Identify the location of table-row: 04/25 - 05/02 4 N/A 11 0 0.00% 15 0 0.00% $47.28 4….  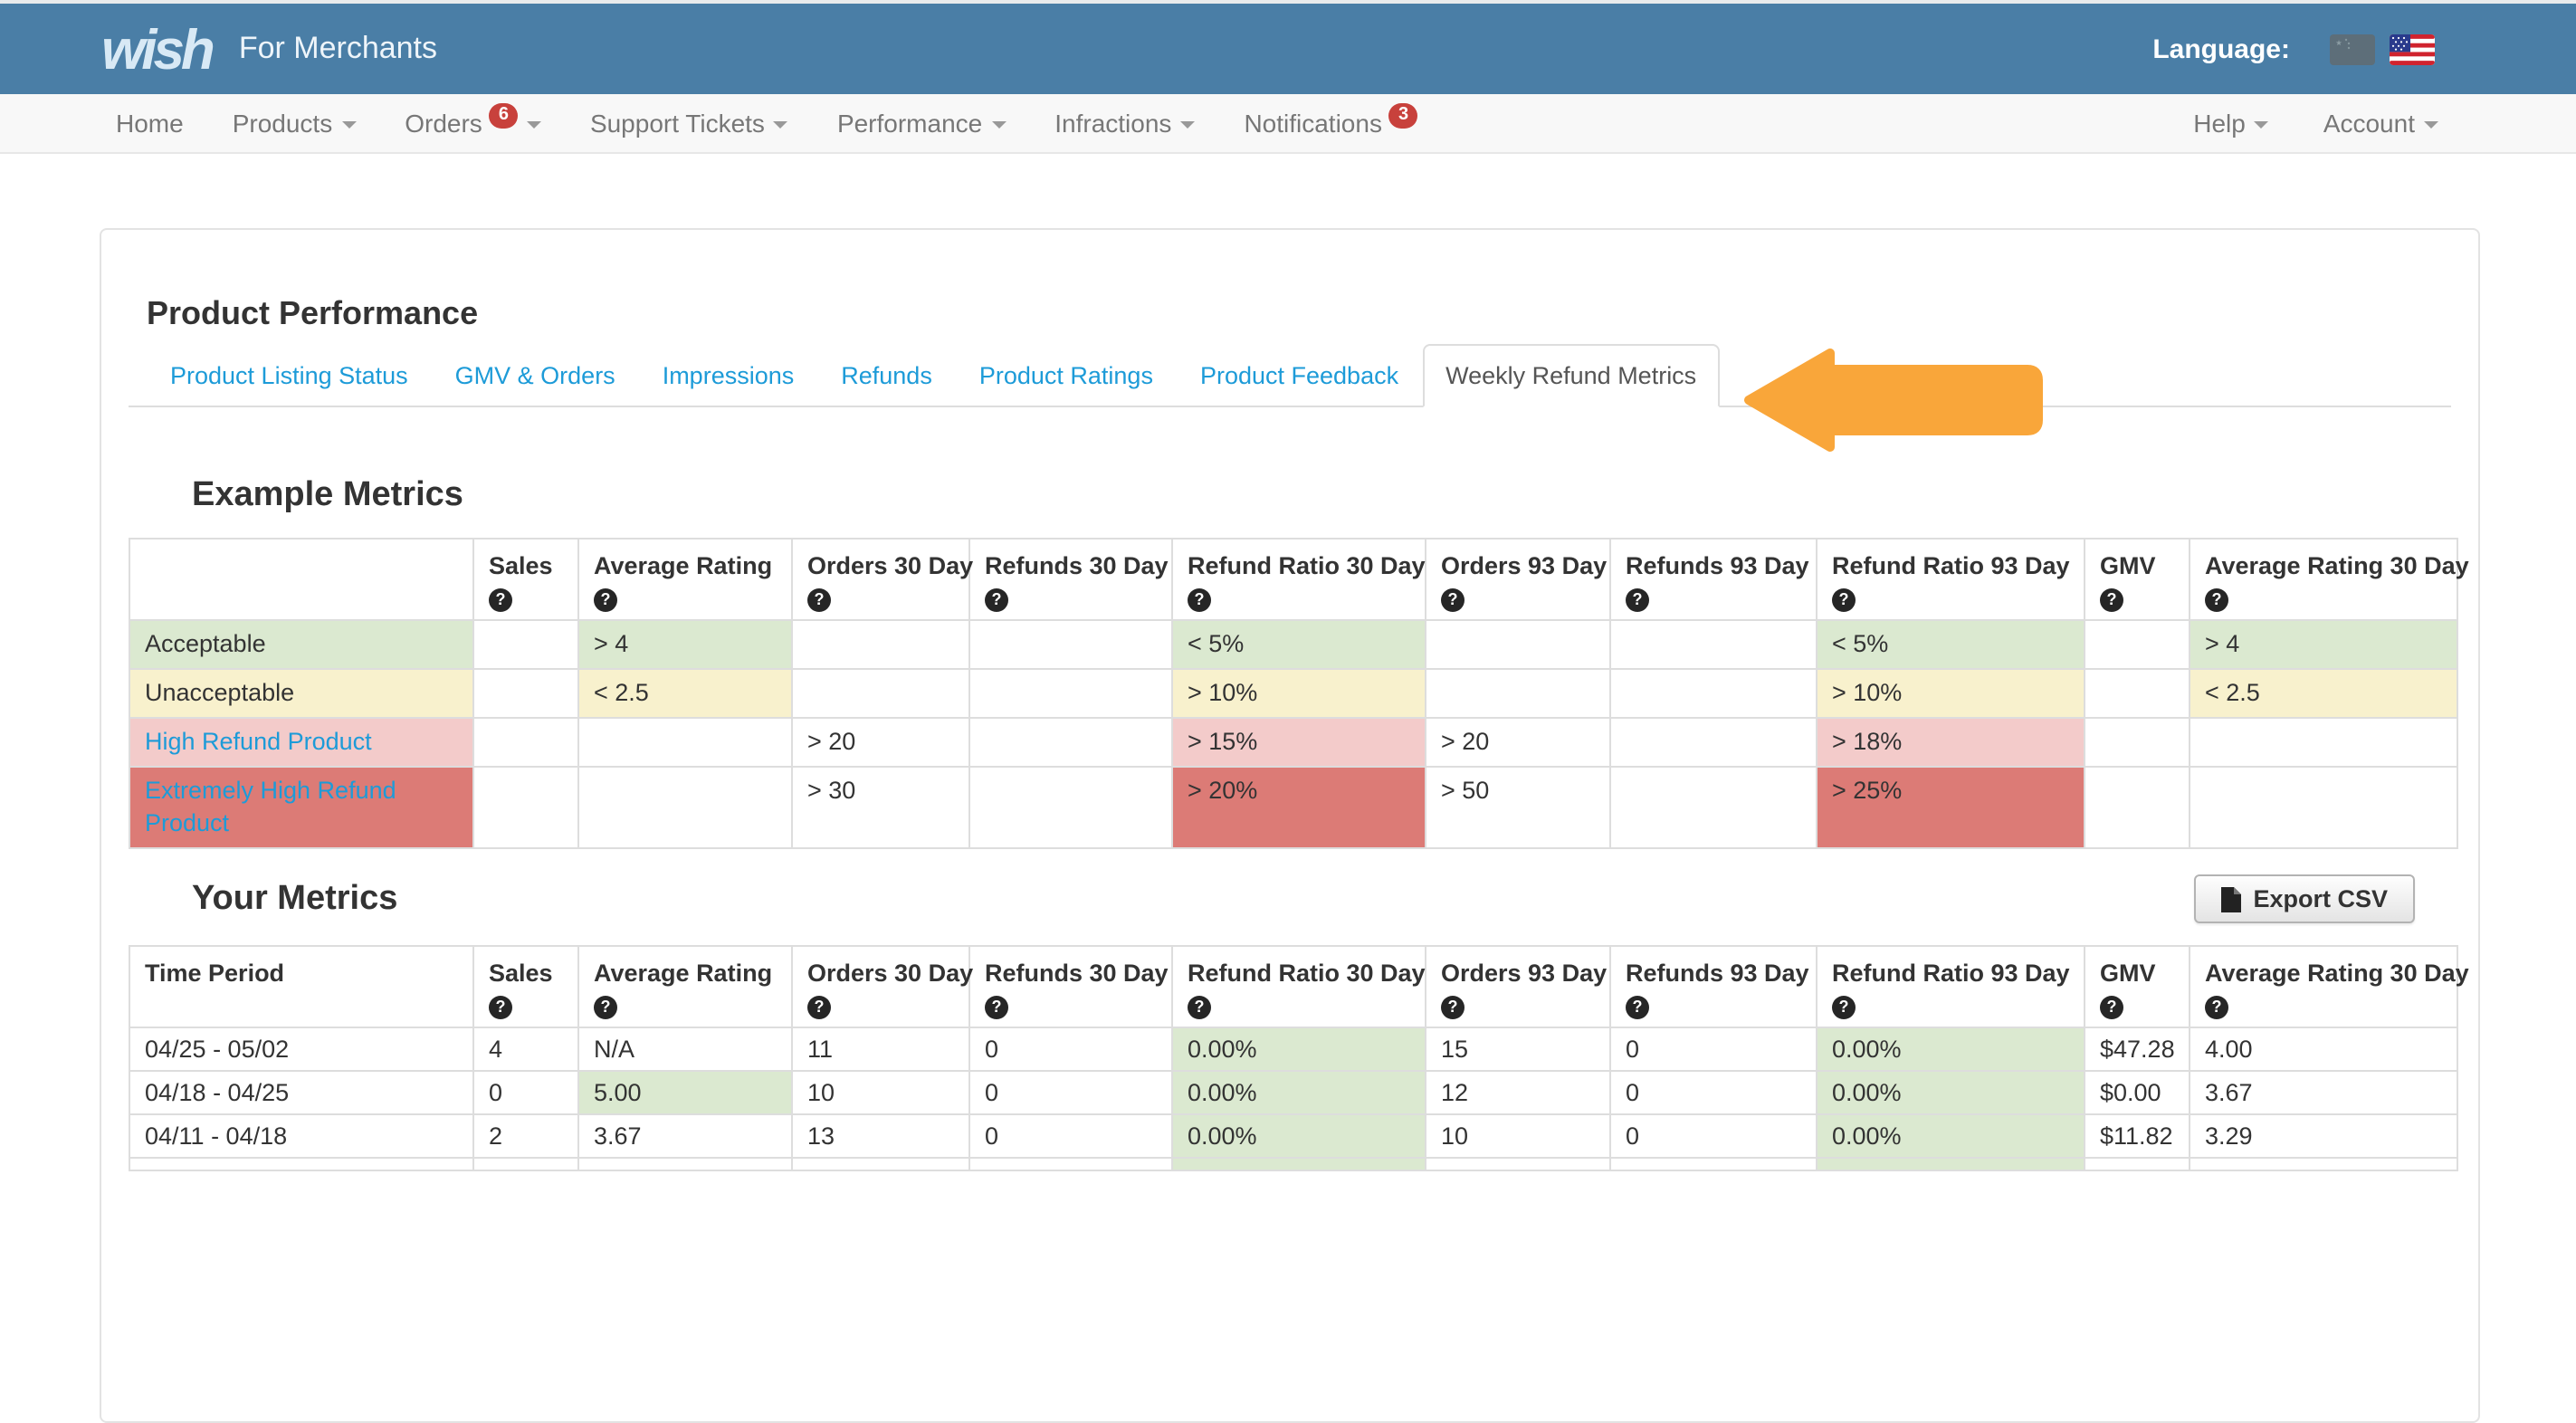
(1294, 1049).